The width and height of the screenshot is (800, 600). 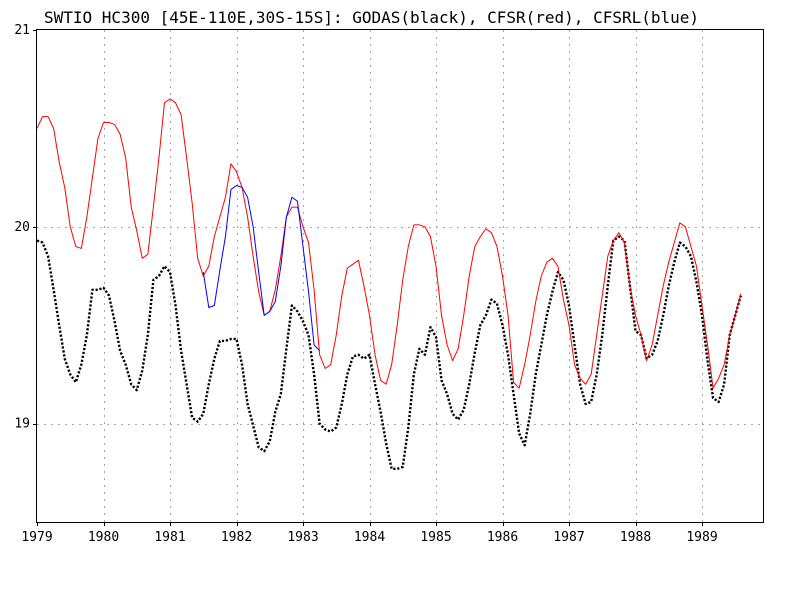 What do you see at coordinates (701, 537) in the screenshot?
I see `x-tick-label: 1989` at bounding box center [701, 537].